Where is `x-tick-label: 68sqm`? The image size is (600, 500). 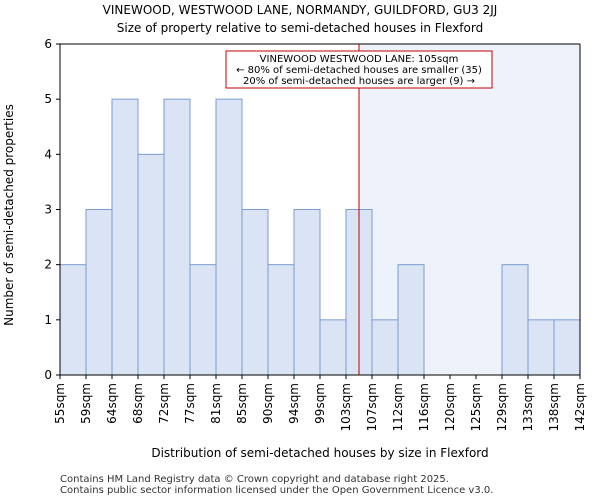
x-tick-label: 68sqm is located at coordinates (138, 403).